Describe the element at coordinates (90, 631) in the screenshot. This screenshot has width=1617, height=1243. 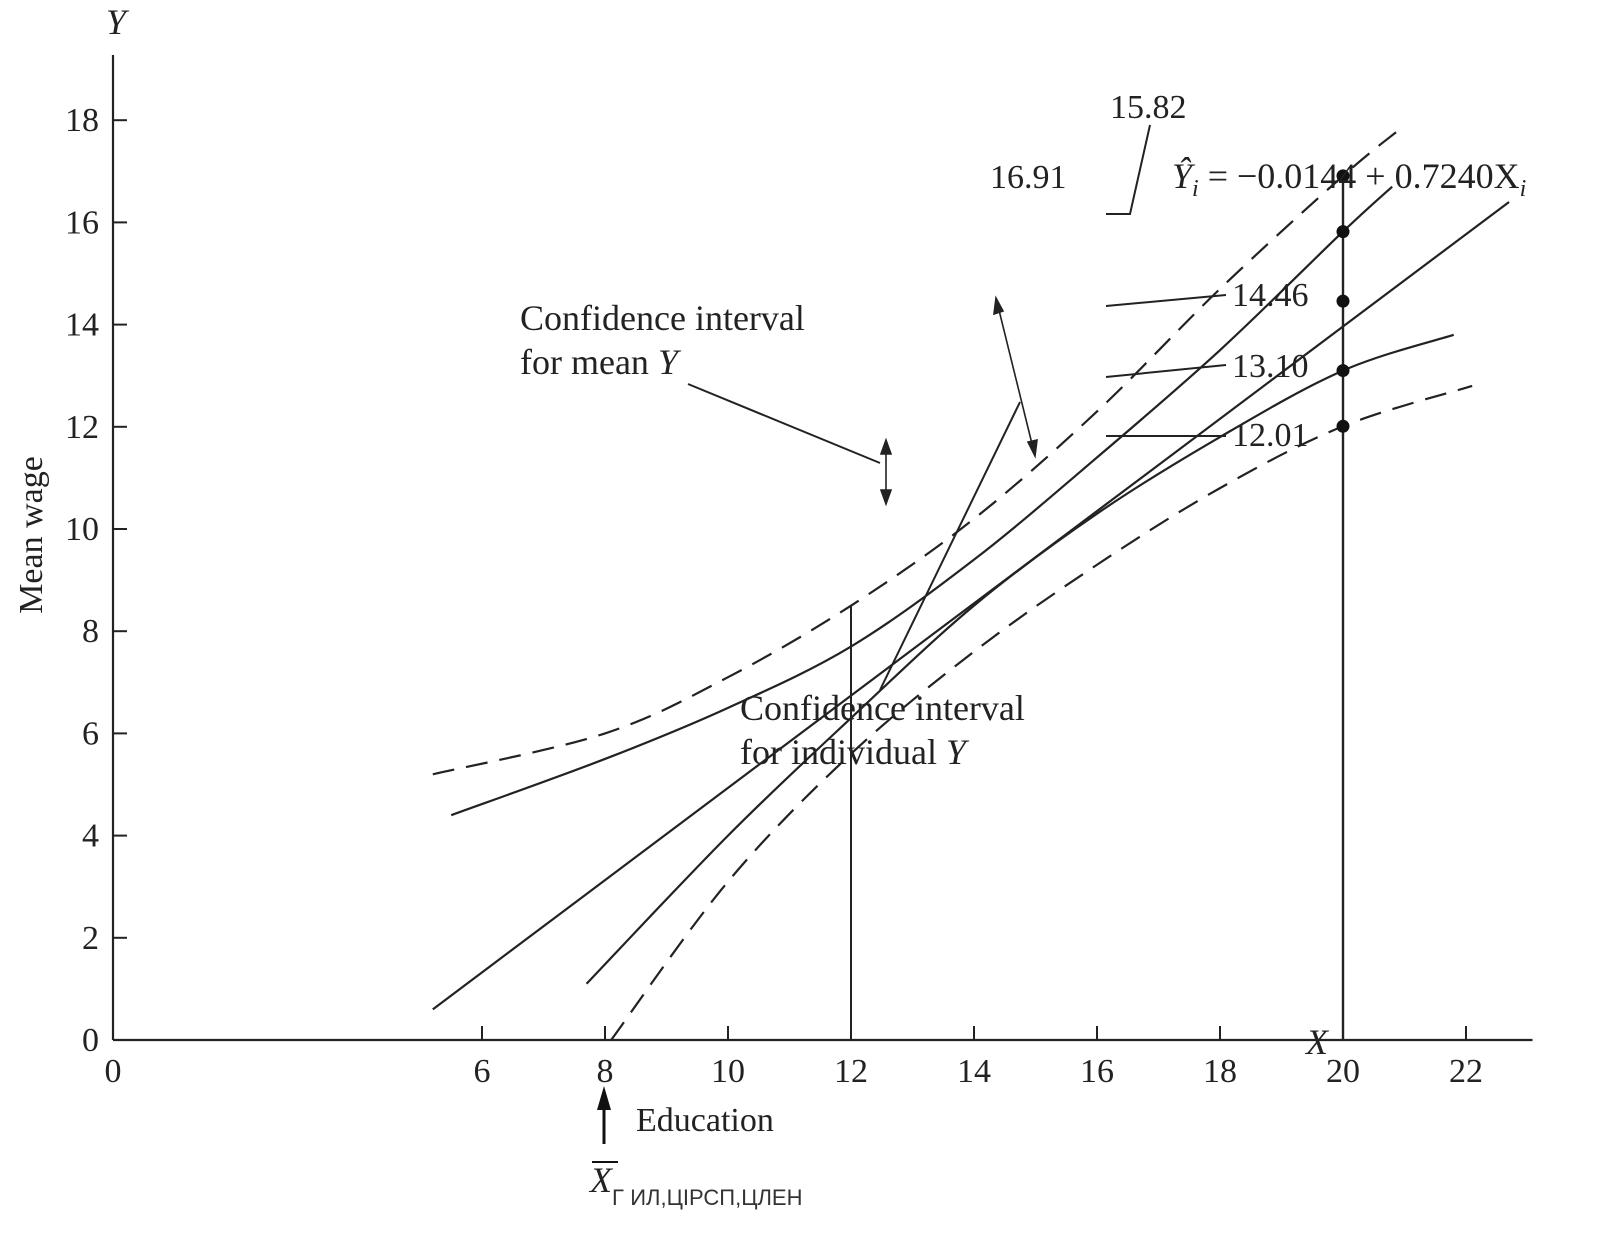
I see `y-tick-label: 8` at that location.